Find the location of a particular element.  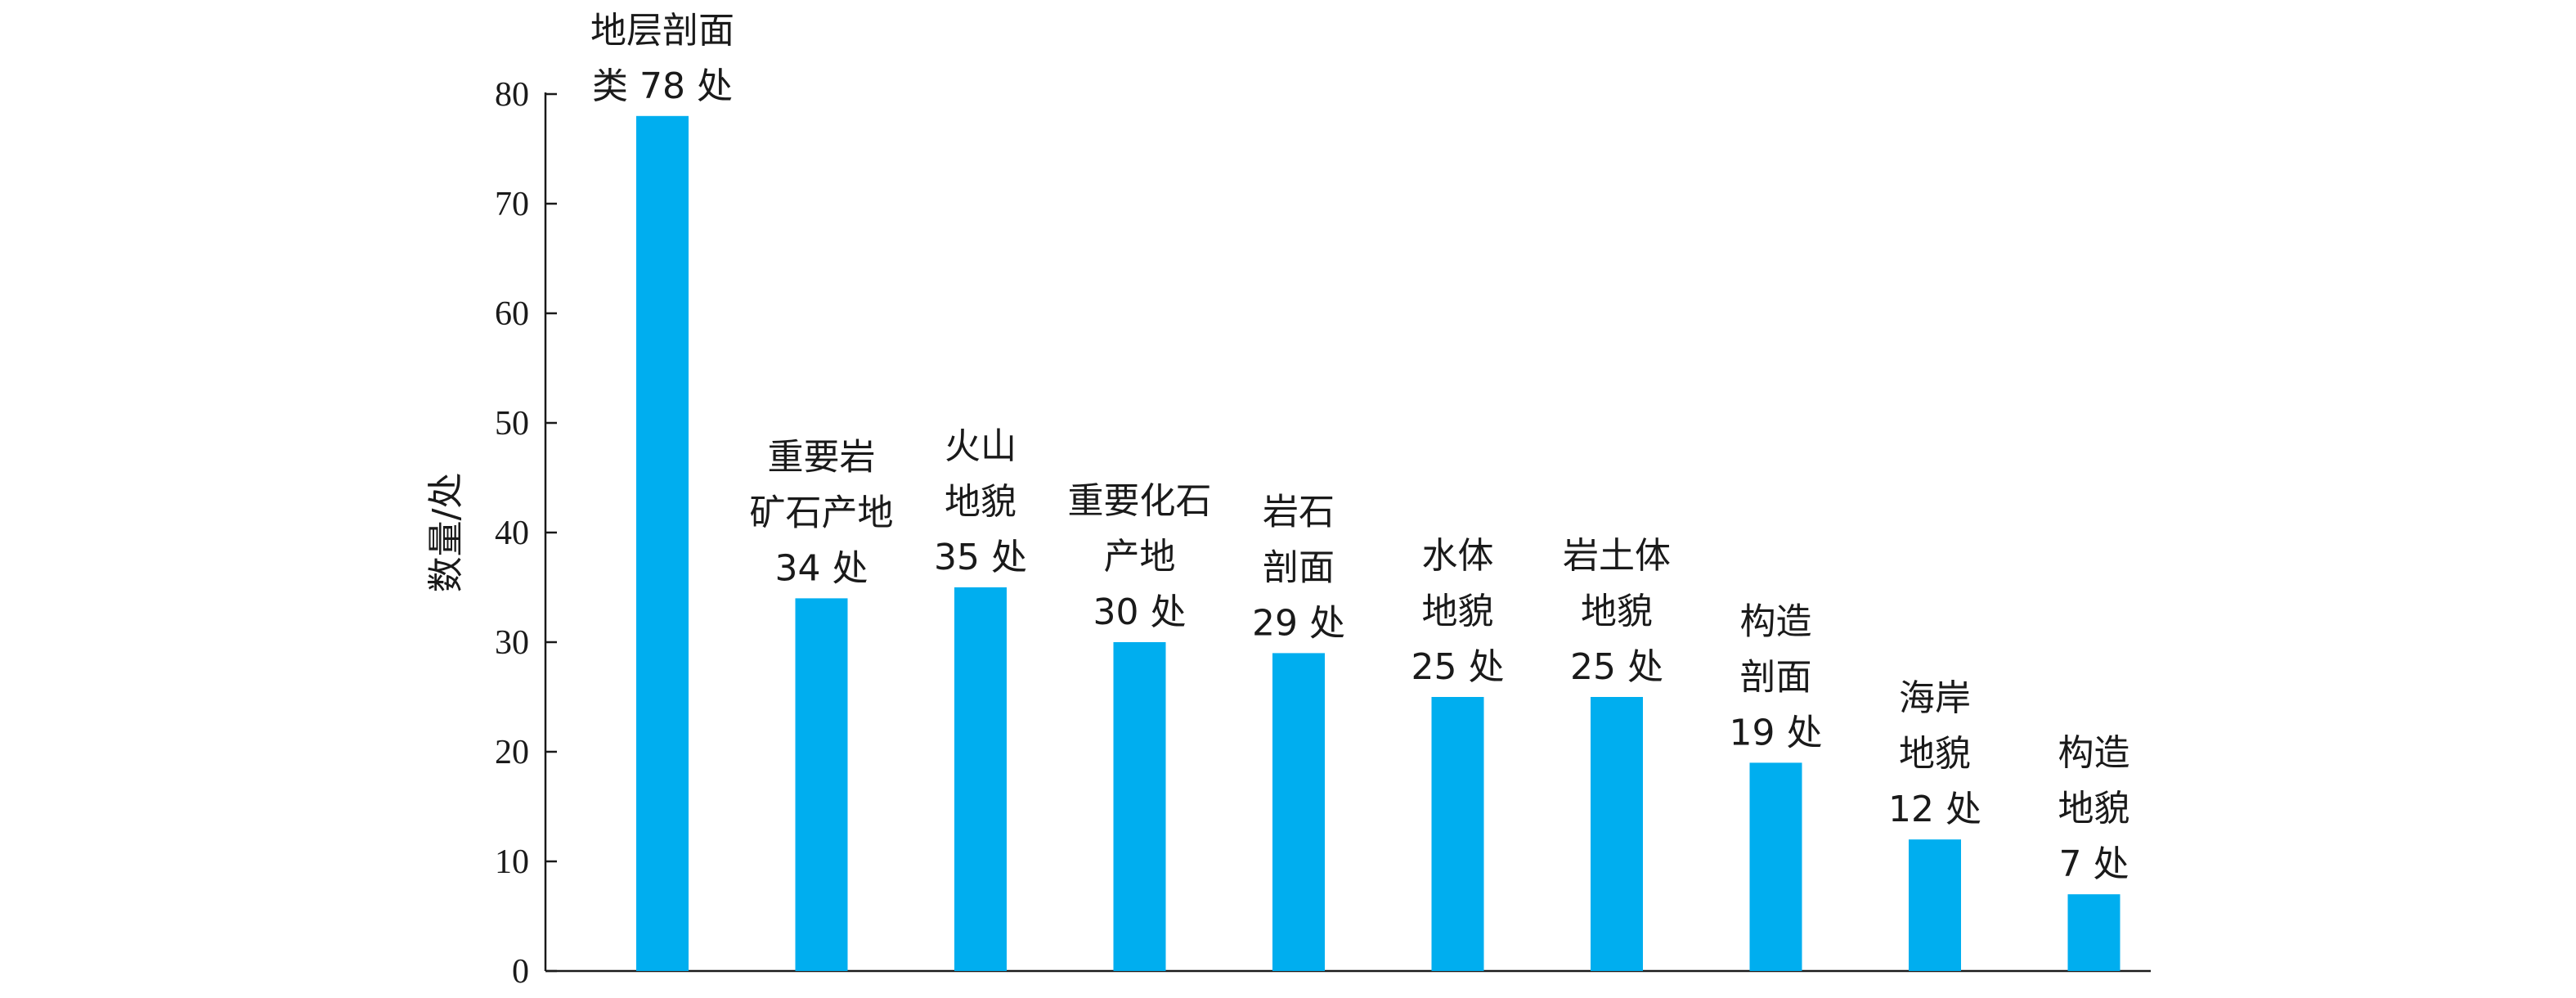

bar-data-label: 岩土体 is located at coordinates (1617, 556).